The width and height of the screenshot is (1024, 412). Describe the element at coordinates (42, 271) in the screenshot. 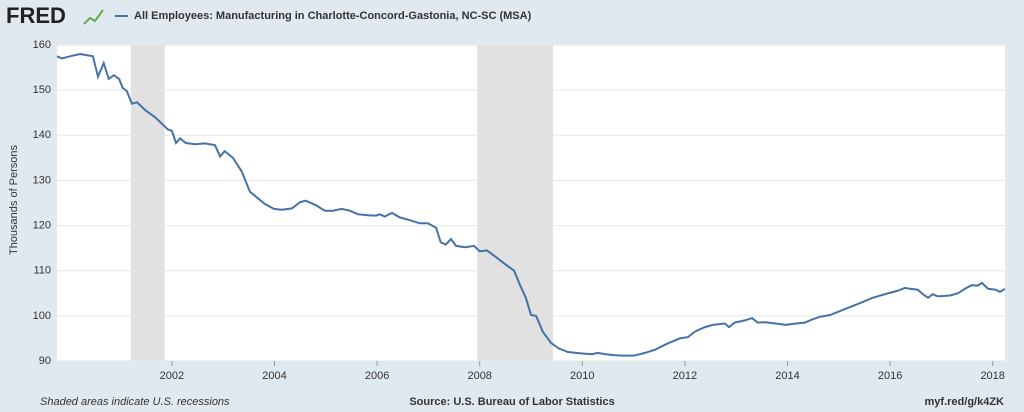

I see `y-tick-label: 110` at that location.